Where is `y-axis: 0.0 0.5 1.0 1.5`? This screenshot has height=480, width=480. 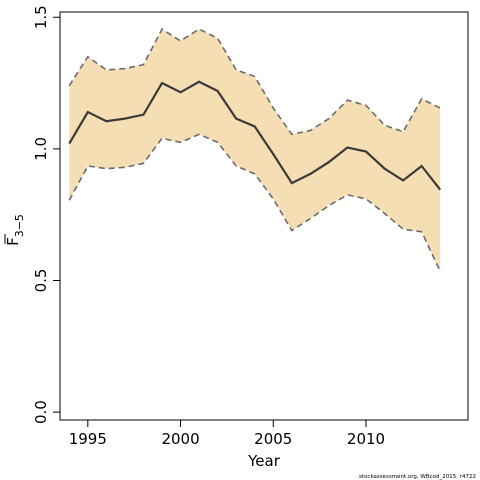 y-axis: 0.0 0.5 1.0 1.5 is located at coordinates (46, 214).